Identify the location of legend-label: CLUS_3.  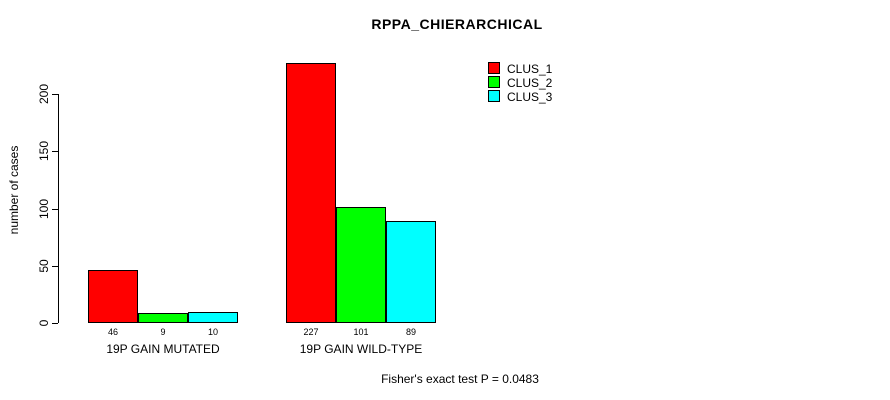
(530, 97).